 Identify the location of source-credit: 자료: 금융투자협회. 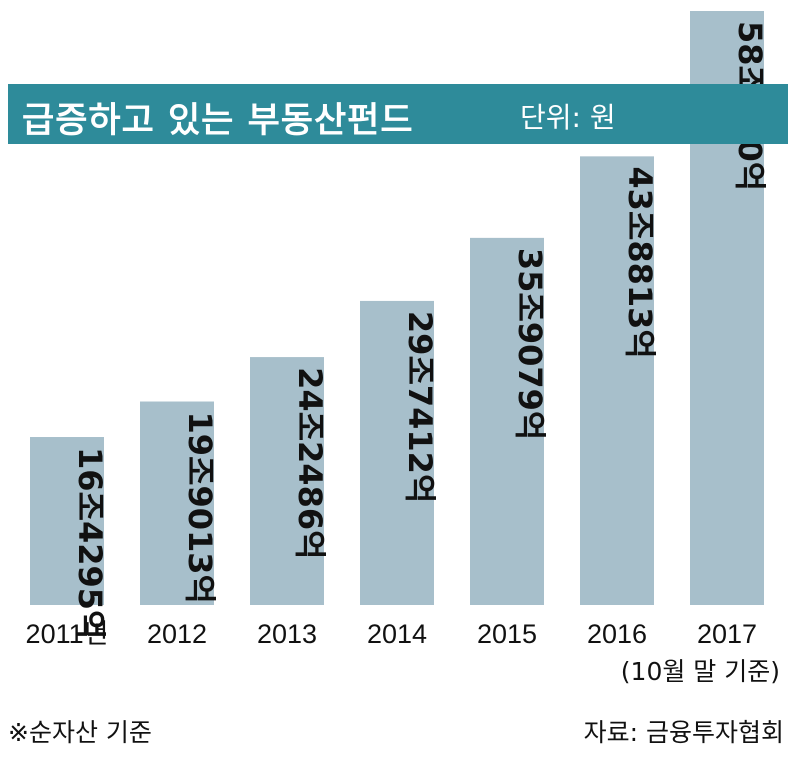
(683, 732).